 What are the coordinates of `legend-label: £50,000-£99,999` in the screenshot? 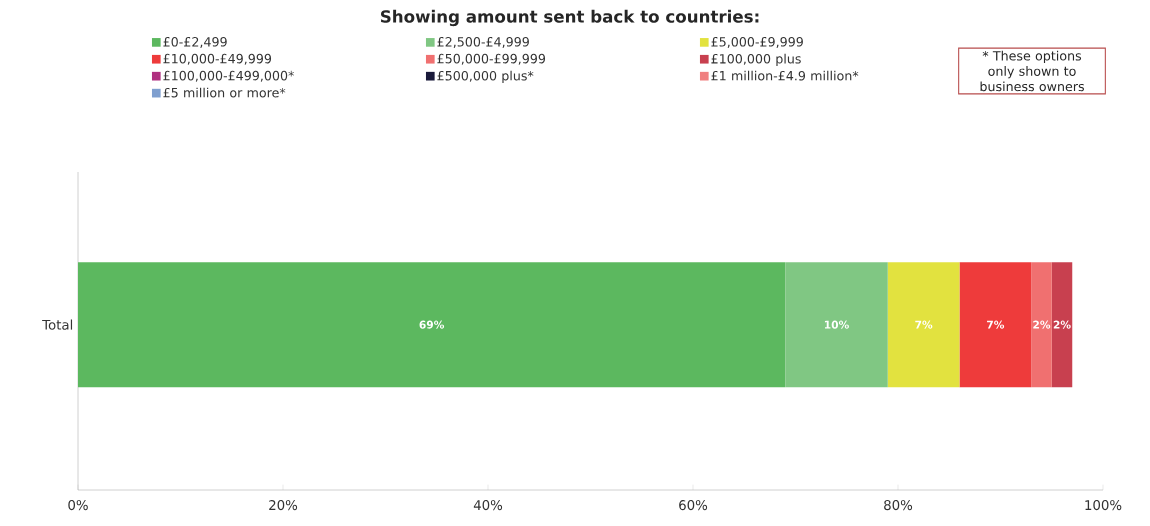 It's located at (491, 59).